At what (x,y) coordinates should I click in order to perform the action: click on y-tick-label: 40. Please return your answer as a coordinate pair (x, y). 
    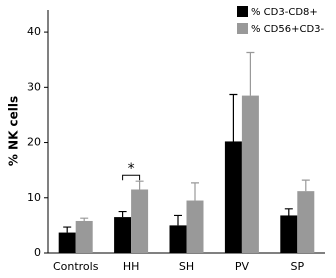
    Looking at the image, I should click on (34, 31).